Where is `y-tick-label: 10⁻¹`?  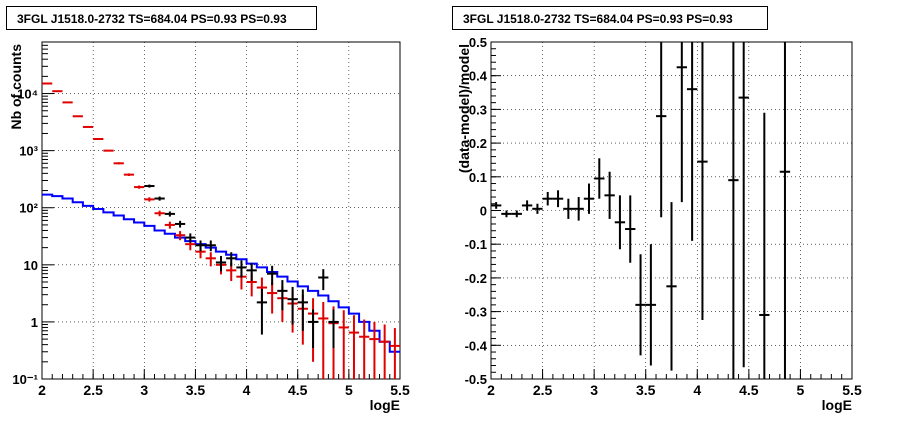
y-tick-label: 10⁻¹ is located at coordinates (25, 379).